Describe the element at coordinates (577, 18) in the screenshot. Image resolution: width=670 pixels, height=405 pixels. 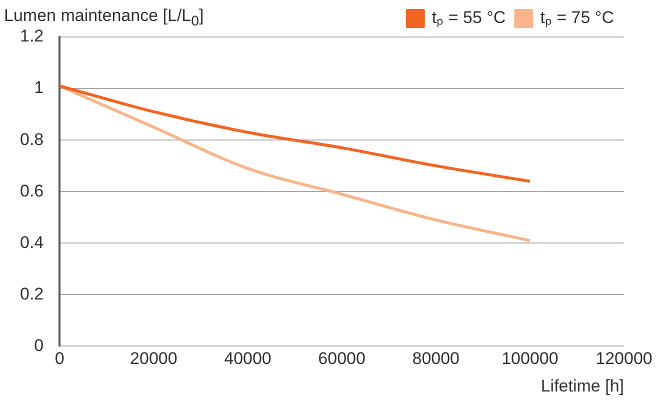
I see `legend-label: tₚ = 75 °C` at that location.